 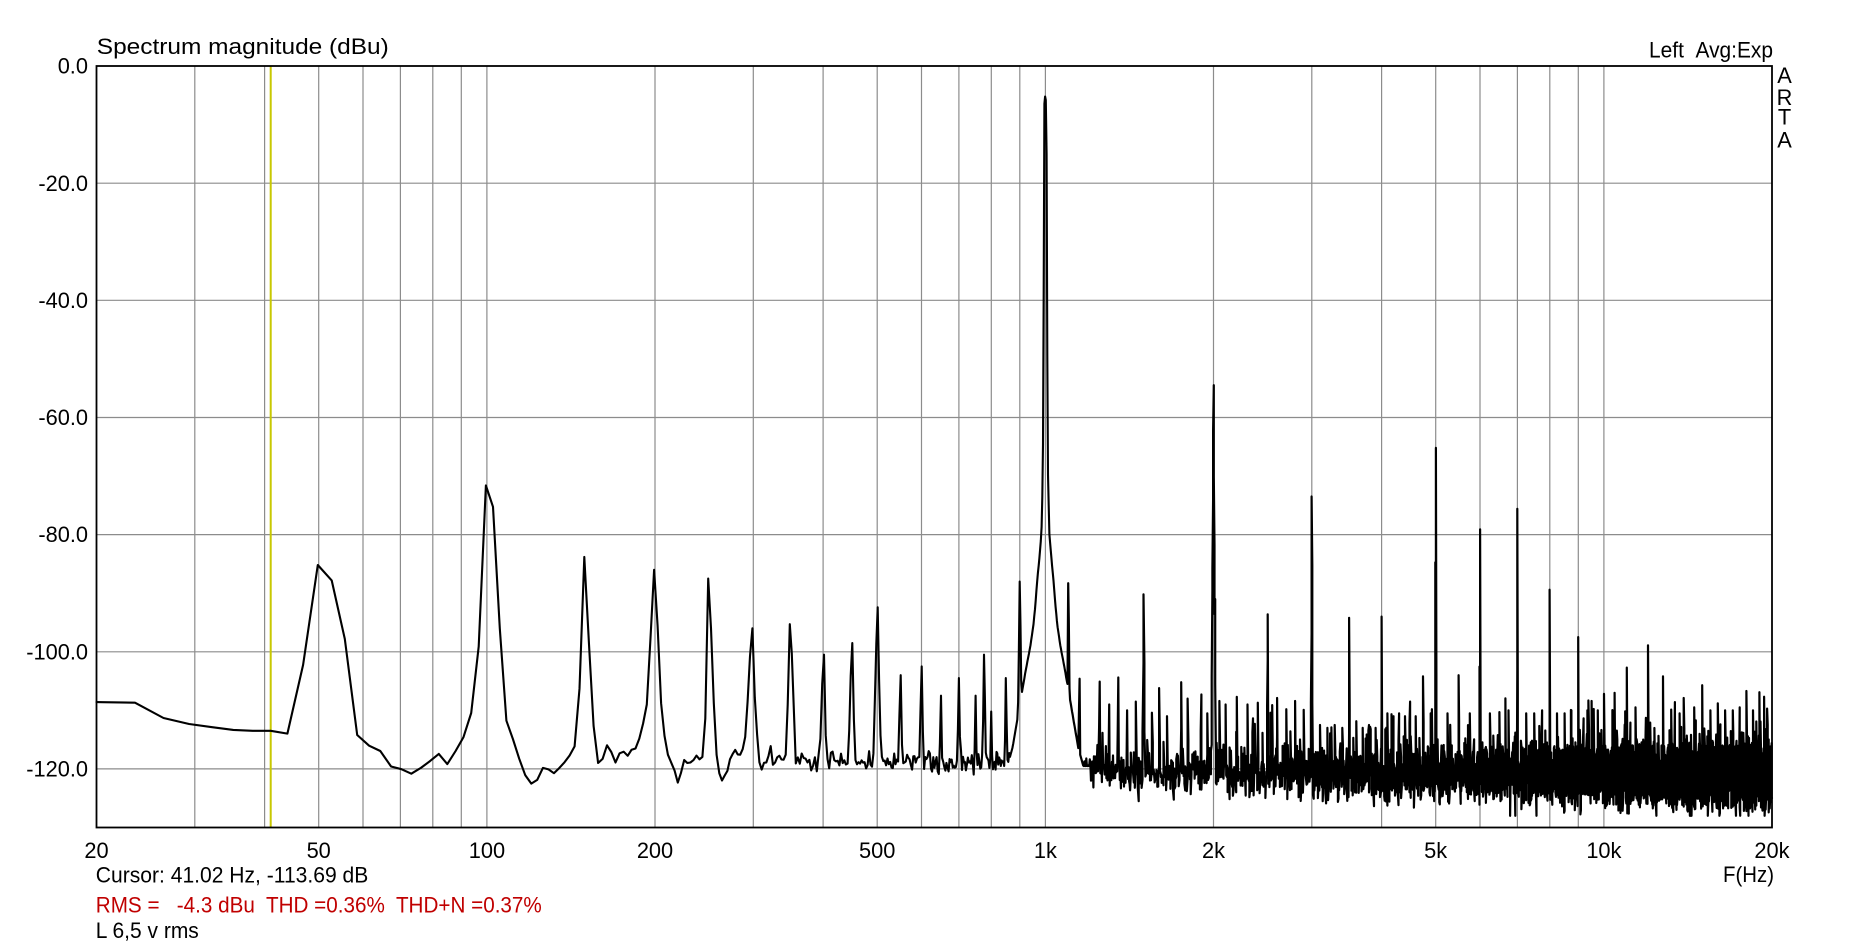 What do you see at coordinates (96, 850) in the screenshot?
I see `svg-text: 20` at bounding box center [96, 850].